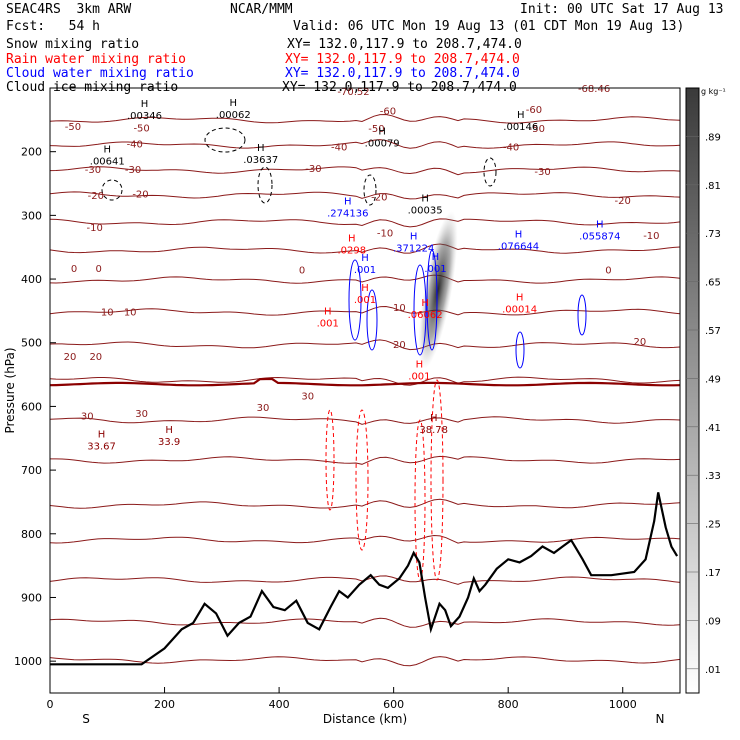 This screenshot has width=740, height=740. What do you see at coordinates (233, 115) in the screenshot?
I see `max-value-label: .00062` at bounding box center [233, 115].